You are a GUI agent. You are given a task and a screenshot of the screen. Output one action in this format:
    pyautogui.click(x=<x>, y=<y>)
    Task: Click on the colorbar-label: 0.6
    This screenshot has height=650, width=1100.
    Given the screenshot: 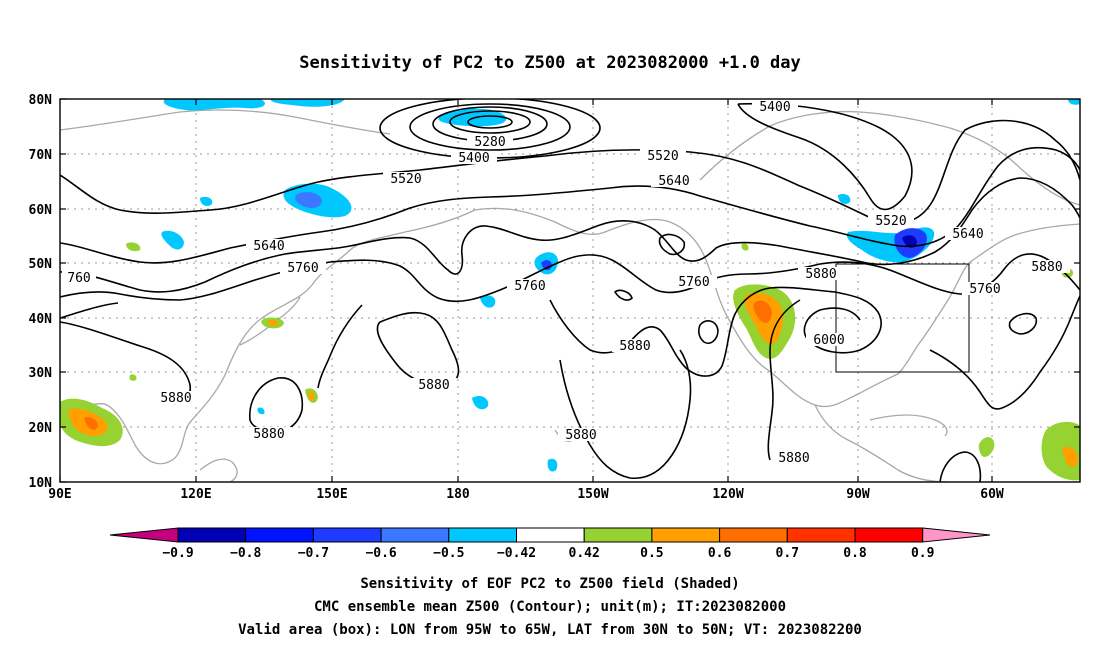 What is the action you would take?
    pyautogui.click(x=720, y=553)
    